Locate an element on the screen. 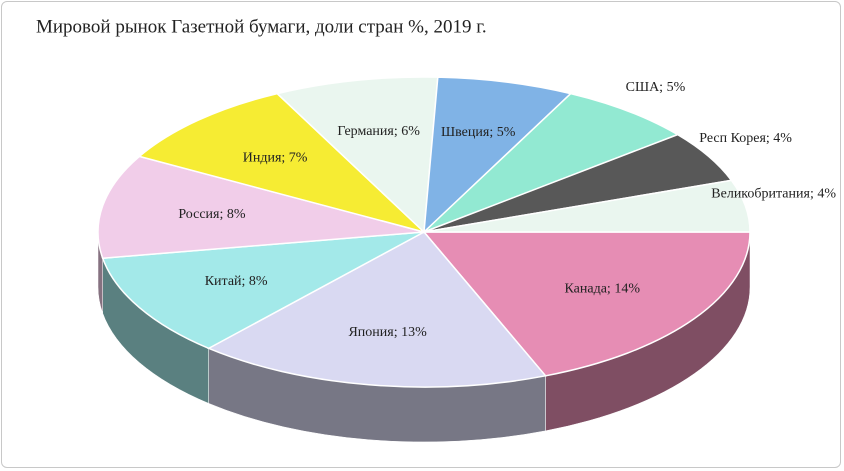 This screenshot has width=844, height=471. data-label: Швеция; 5% is located at coordinates (478, 132).